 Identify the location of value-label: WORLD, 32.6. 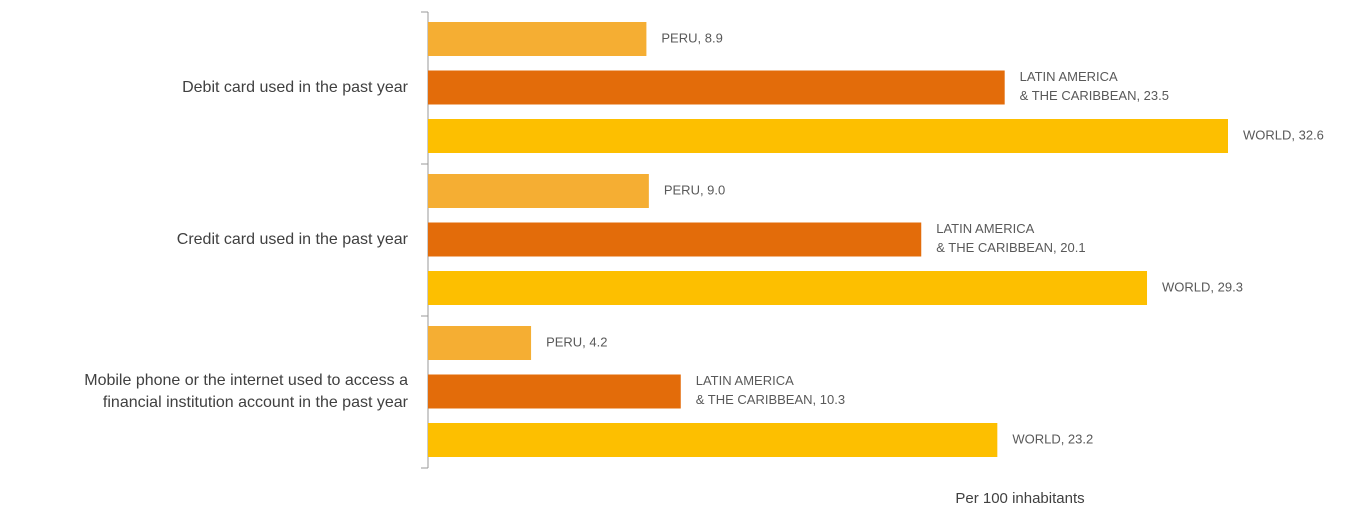
(1283, 134).